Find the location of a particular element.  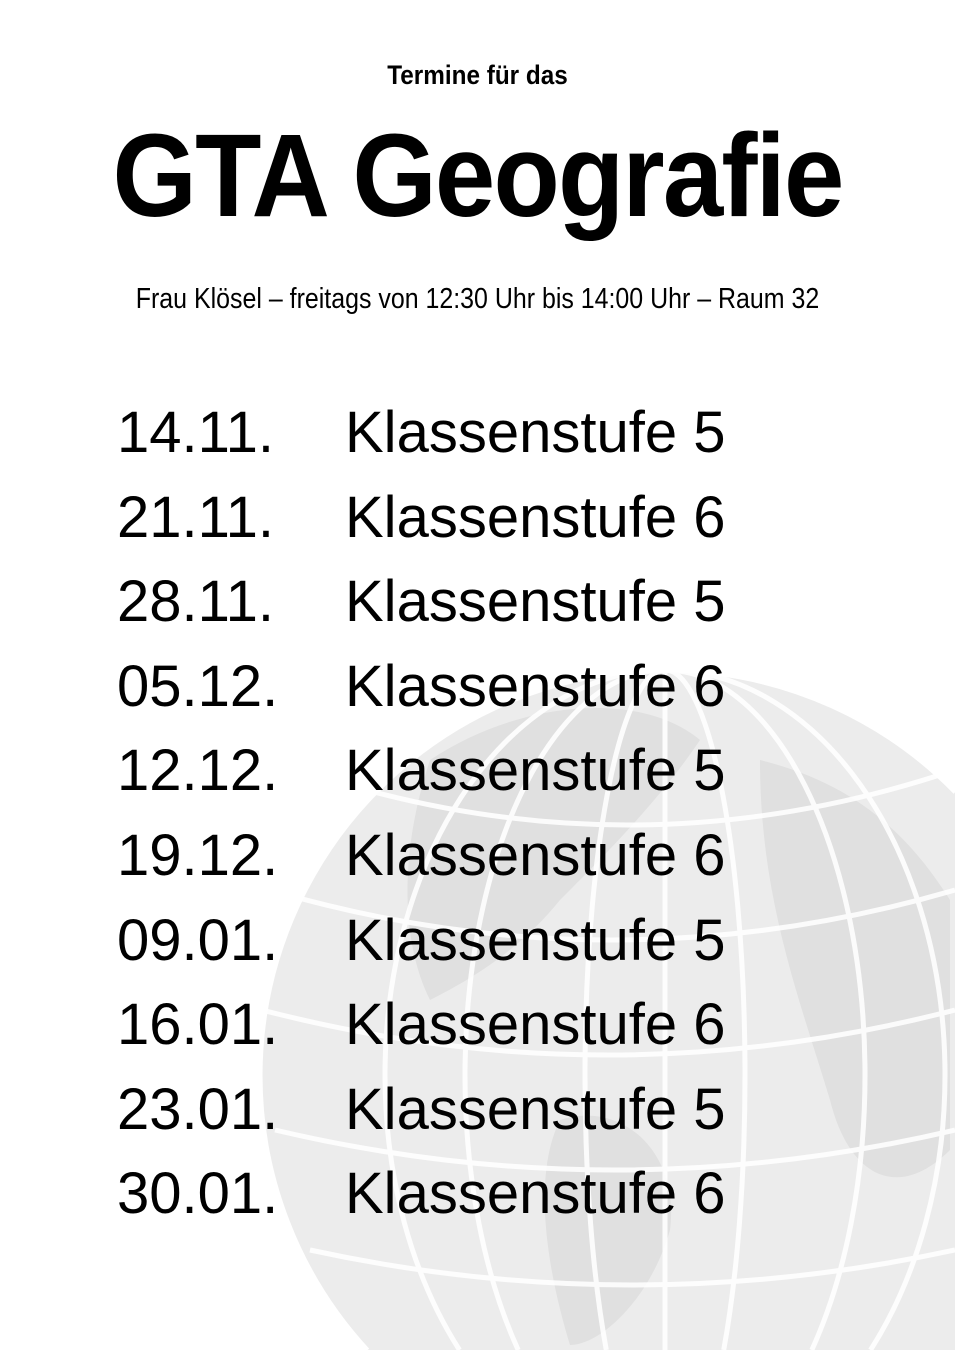

schedule-date: 16.01. is located at coordinates (198, 1025).